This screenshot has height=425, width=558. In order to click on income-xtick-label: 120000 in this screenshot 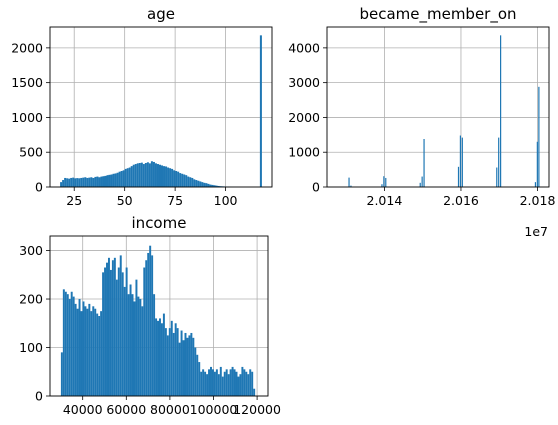, I will do `click(257, 409)`.